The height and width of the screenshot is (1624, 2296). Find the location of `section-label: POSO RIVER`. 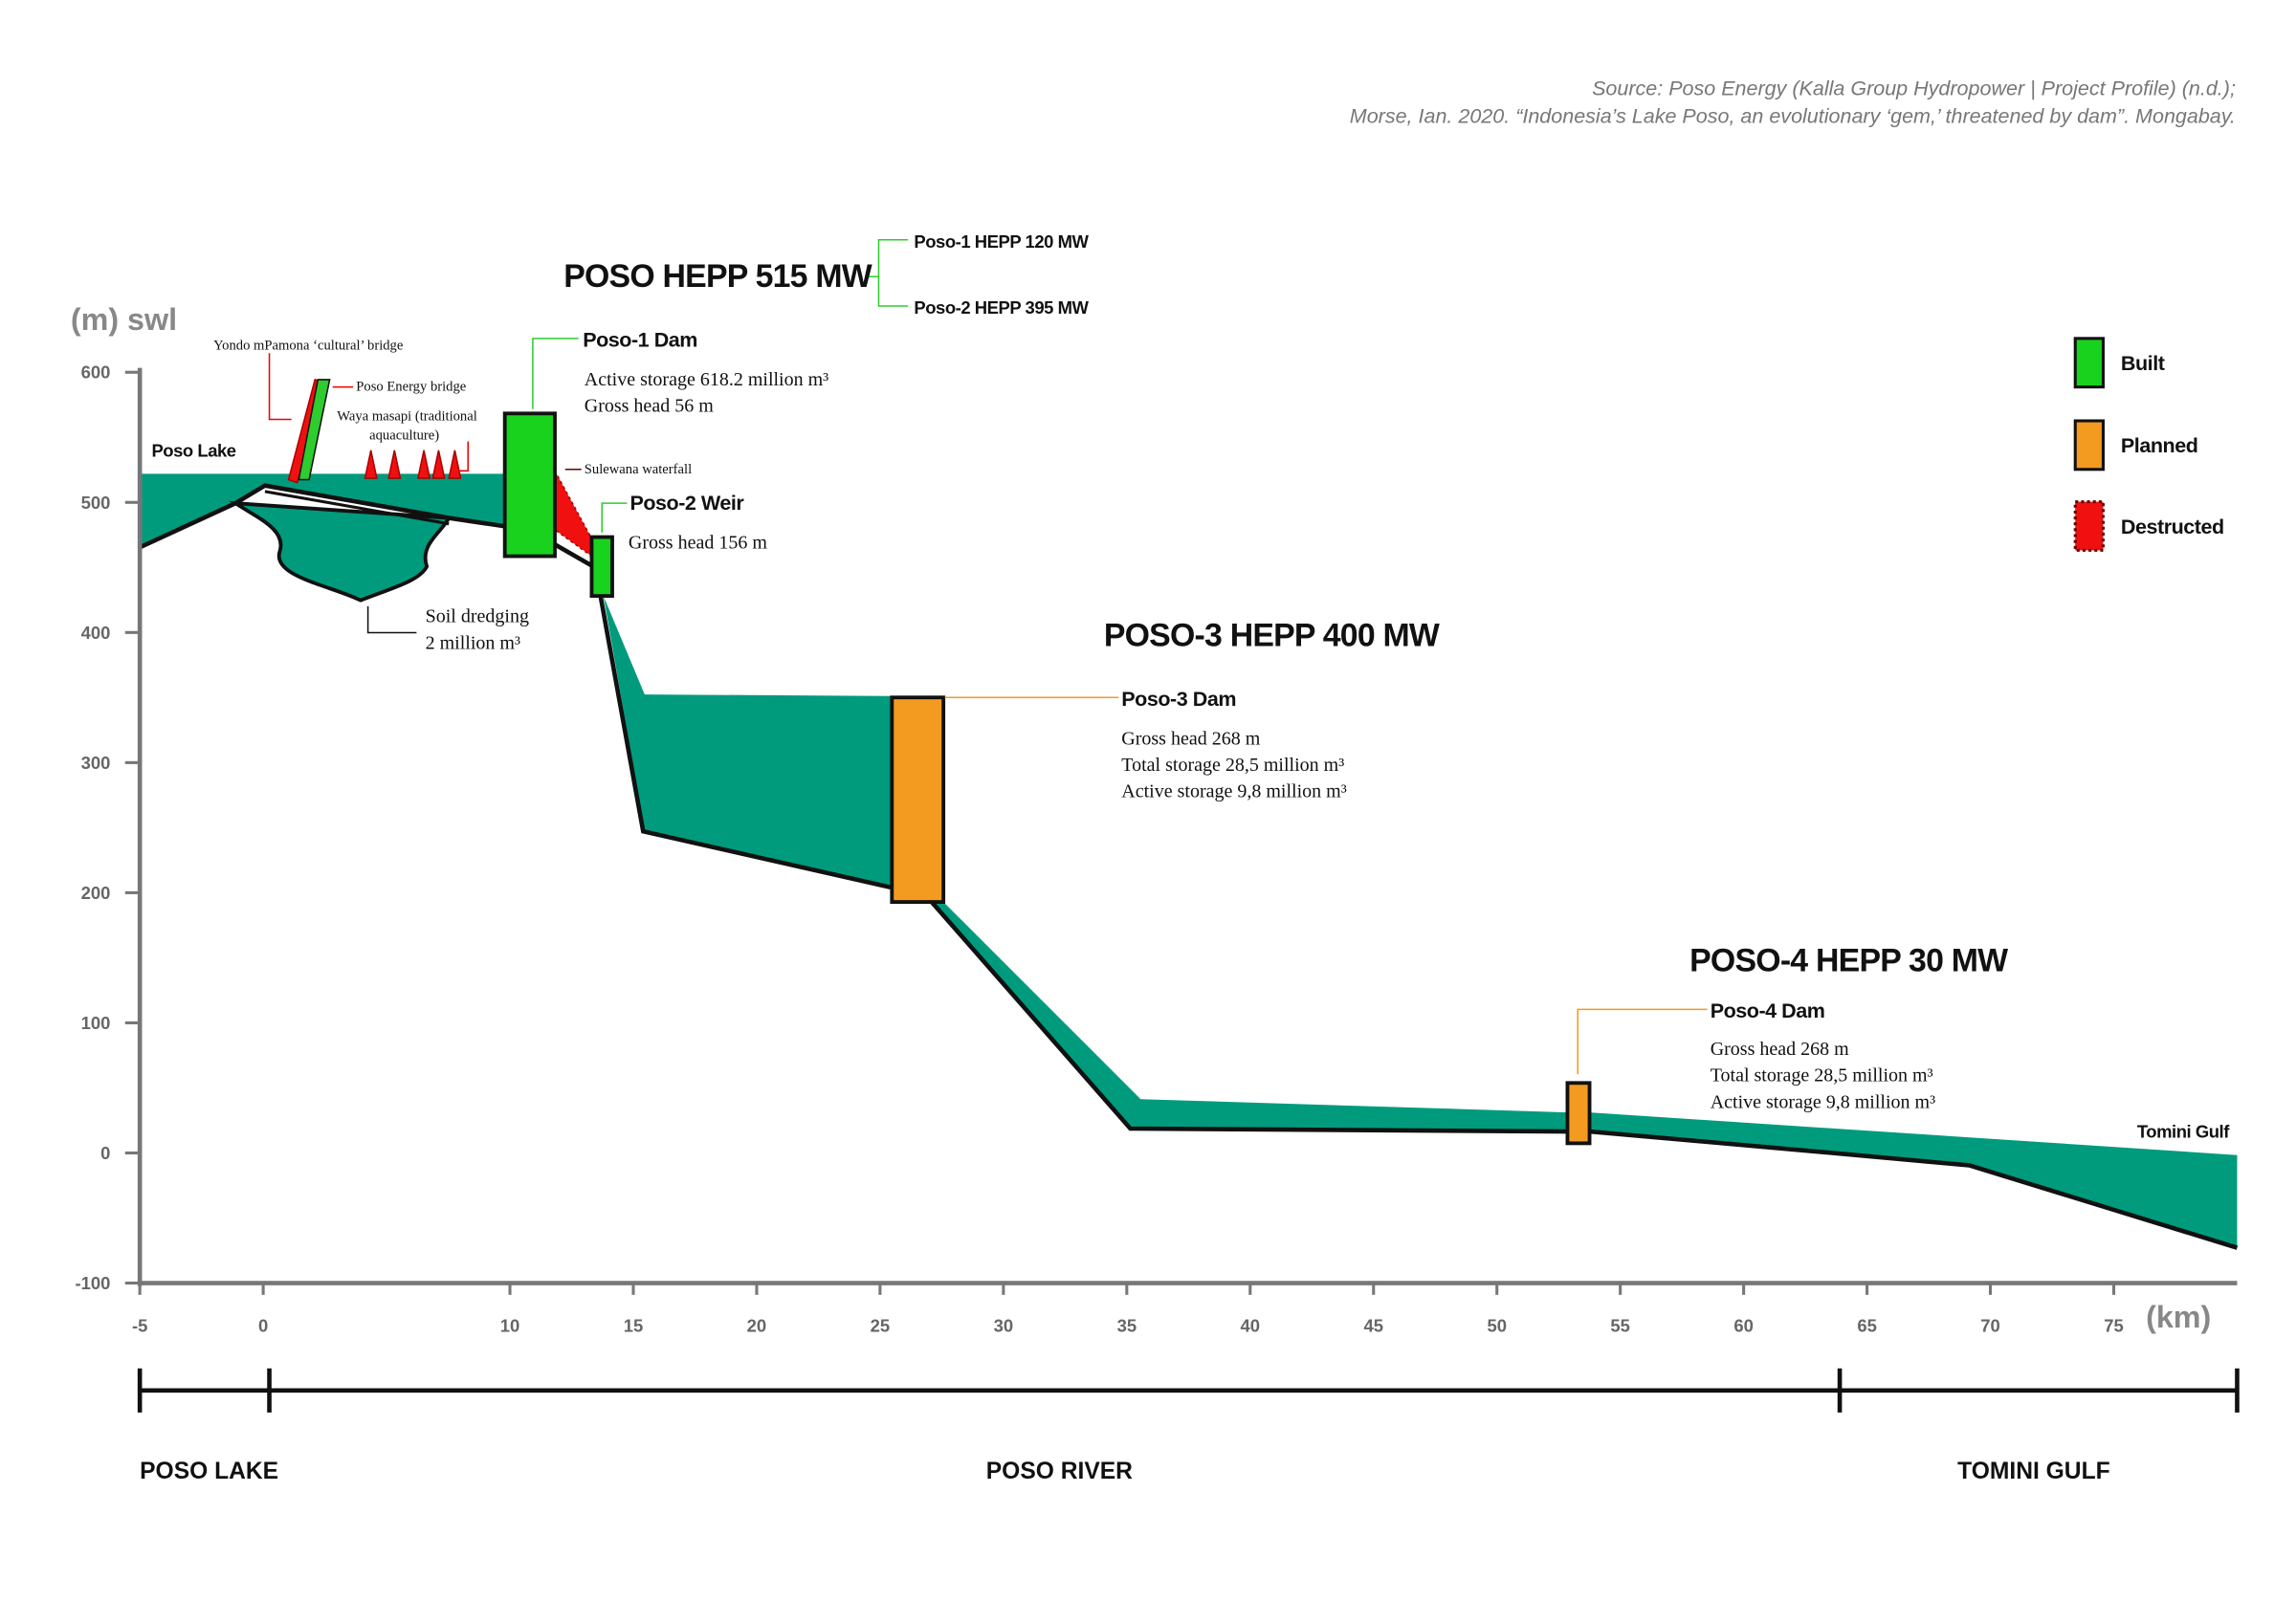

section-label: POSO RIVER is located at coordinates (1060, 1471).